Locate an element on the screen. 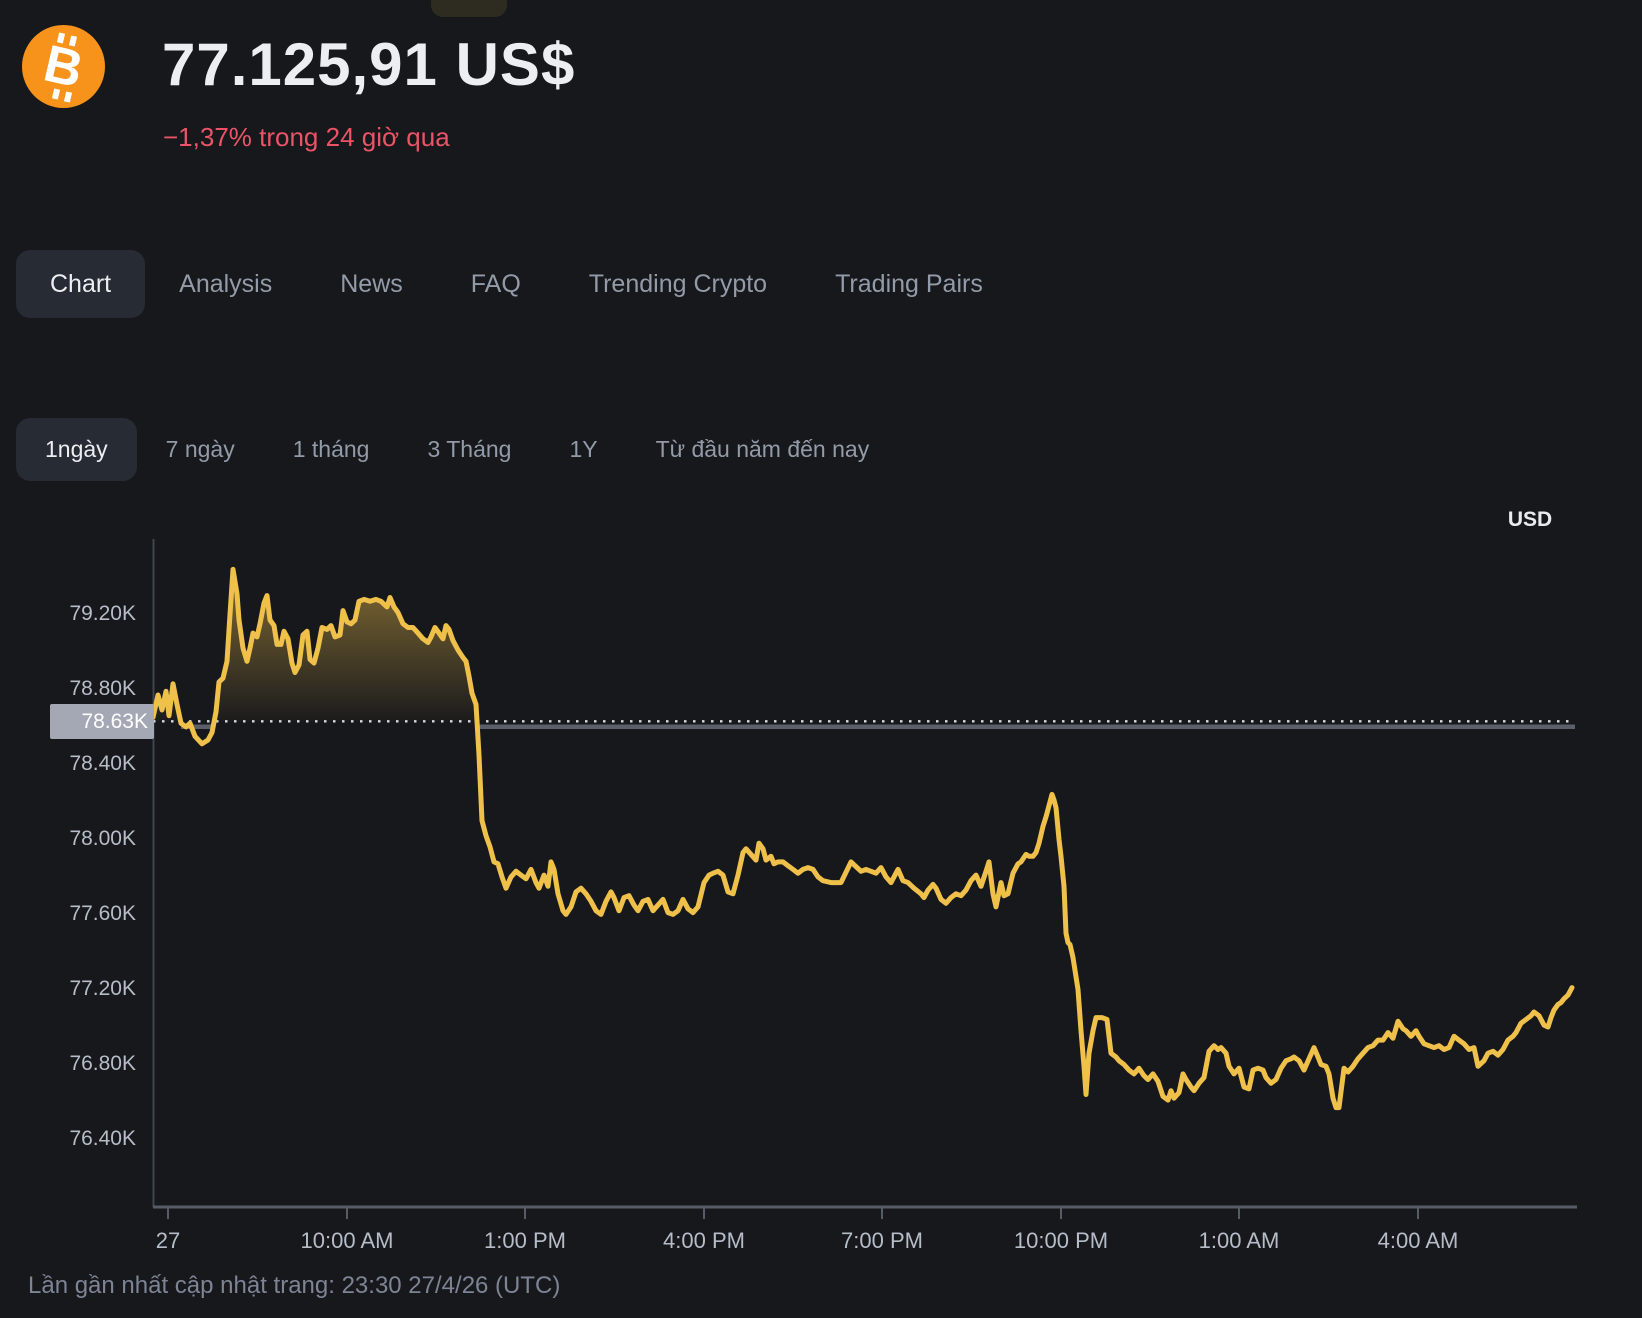 Image resolution: width=1642 pixels, height=1318 pixels. top-notch is located at coordinates (469, 8).